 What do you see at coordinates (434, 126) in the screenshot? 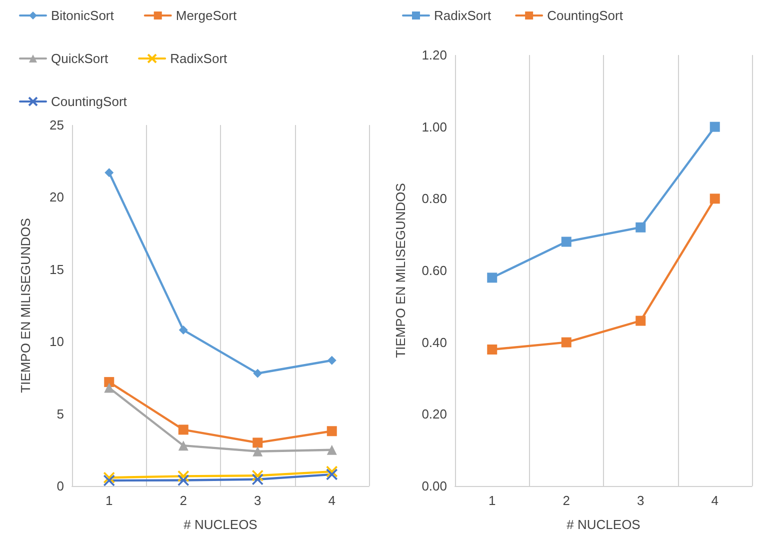
I see `y-tick-label: 1.00` at bounding box center [434, 126].